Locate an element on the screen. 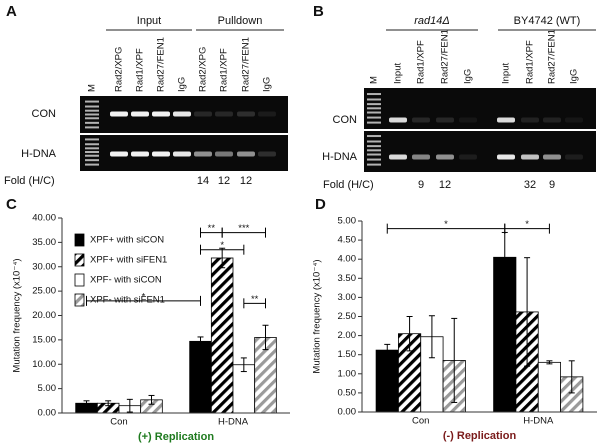 This screenshot has width=602, height=448. fold-value: 14 is located at coordinates (203, 181).